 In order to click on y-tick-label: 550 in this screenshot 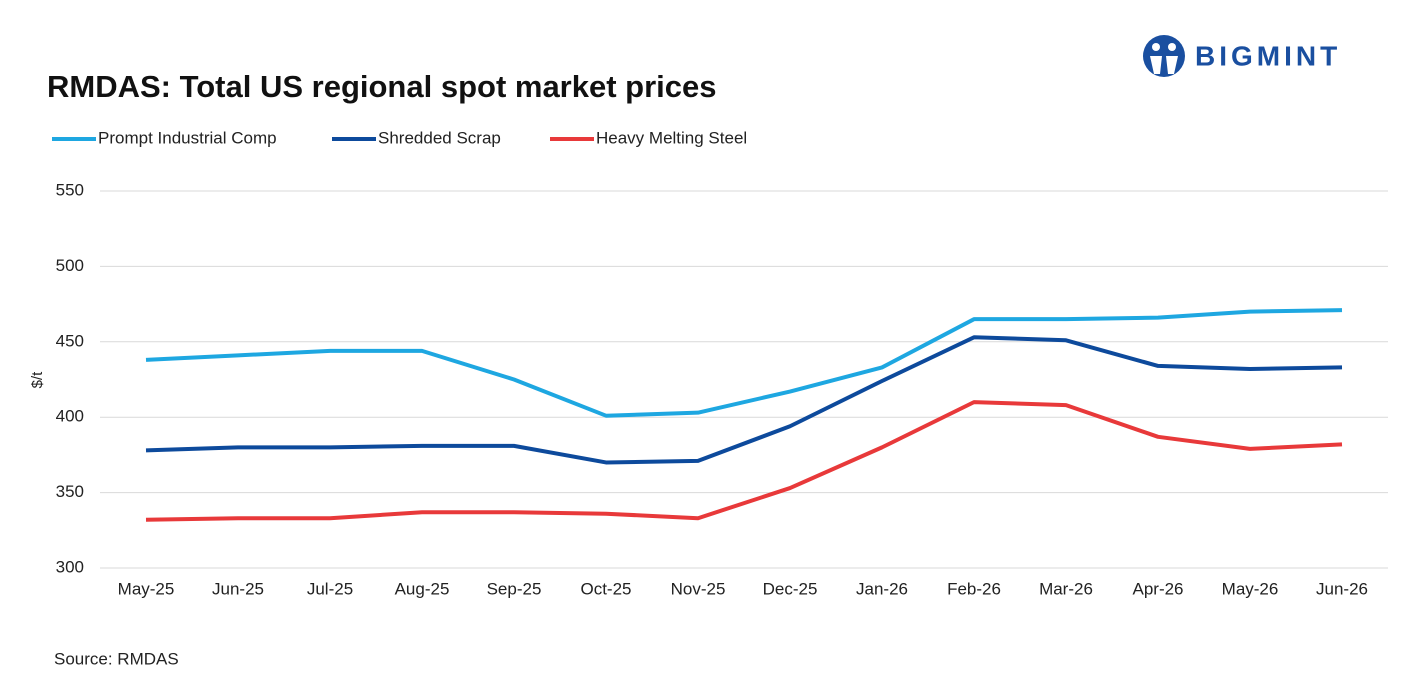, I will do `click(70, 189)`.